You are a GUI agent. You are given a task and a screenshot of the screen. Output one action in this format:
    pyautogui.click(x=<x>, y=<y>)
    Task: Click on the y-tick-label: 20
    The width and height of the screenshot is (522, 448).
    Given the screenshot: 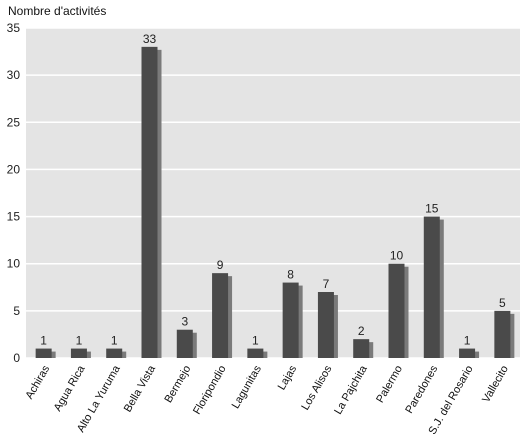 What is the action you would take?
    pyautogui.click(x=14, y=169)
    